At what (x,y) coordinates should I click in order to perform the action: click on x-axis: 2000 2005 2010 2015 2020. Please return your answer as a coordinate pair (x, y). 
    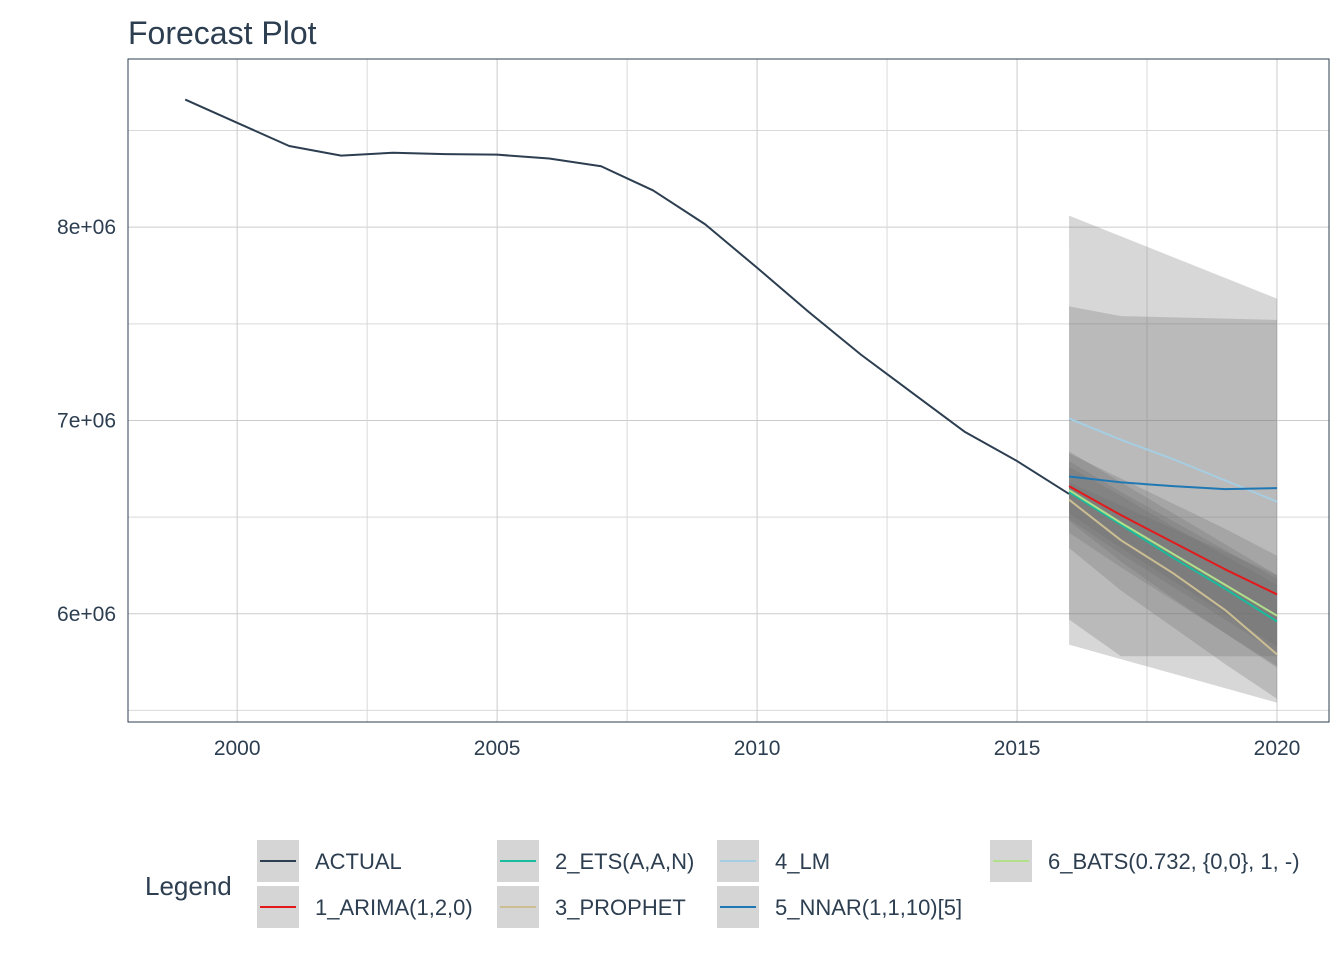
    Looking at the image, I should click on (757, 748).